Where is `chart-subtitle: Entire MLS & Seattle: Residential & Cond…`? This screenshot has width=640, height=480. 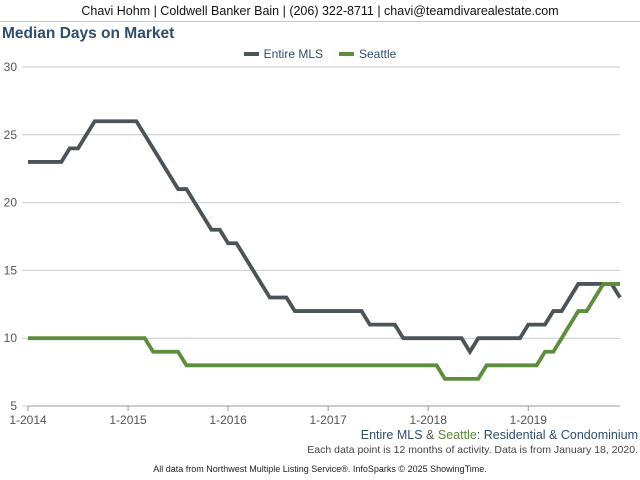
chart-subtitle: Entire MLS & Seattle: Residential & Cond… is located at coordinates (499, 435).